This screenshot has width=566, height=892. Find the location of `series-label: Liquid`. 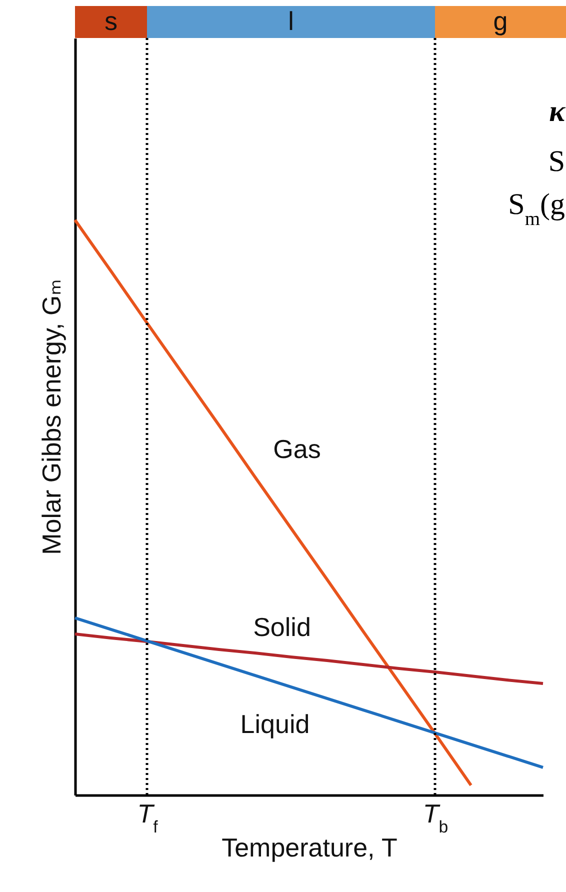

series-label: Liquid is located at coordinates (275, 724).